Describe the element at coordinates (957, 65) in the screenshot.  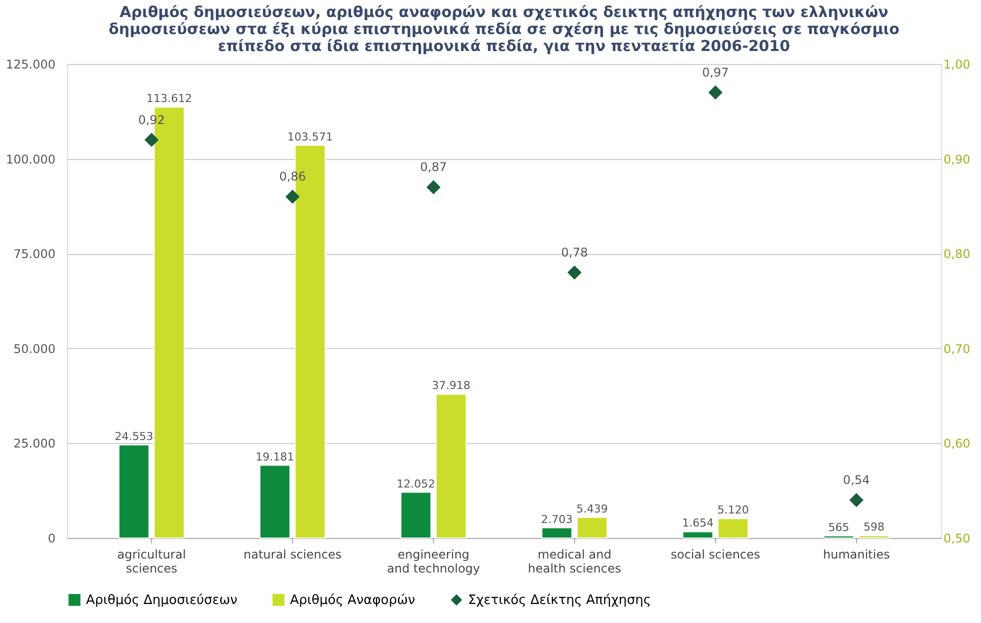
I see `y2-tick-label: 1,00` at that location.